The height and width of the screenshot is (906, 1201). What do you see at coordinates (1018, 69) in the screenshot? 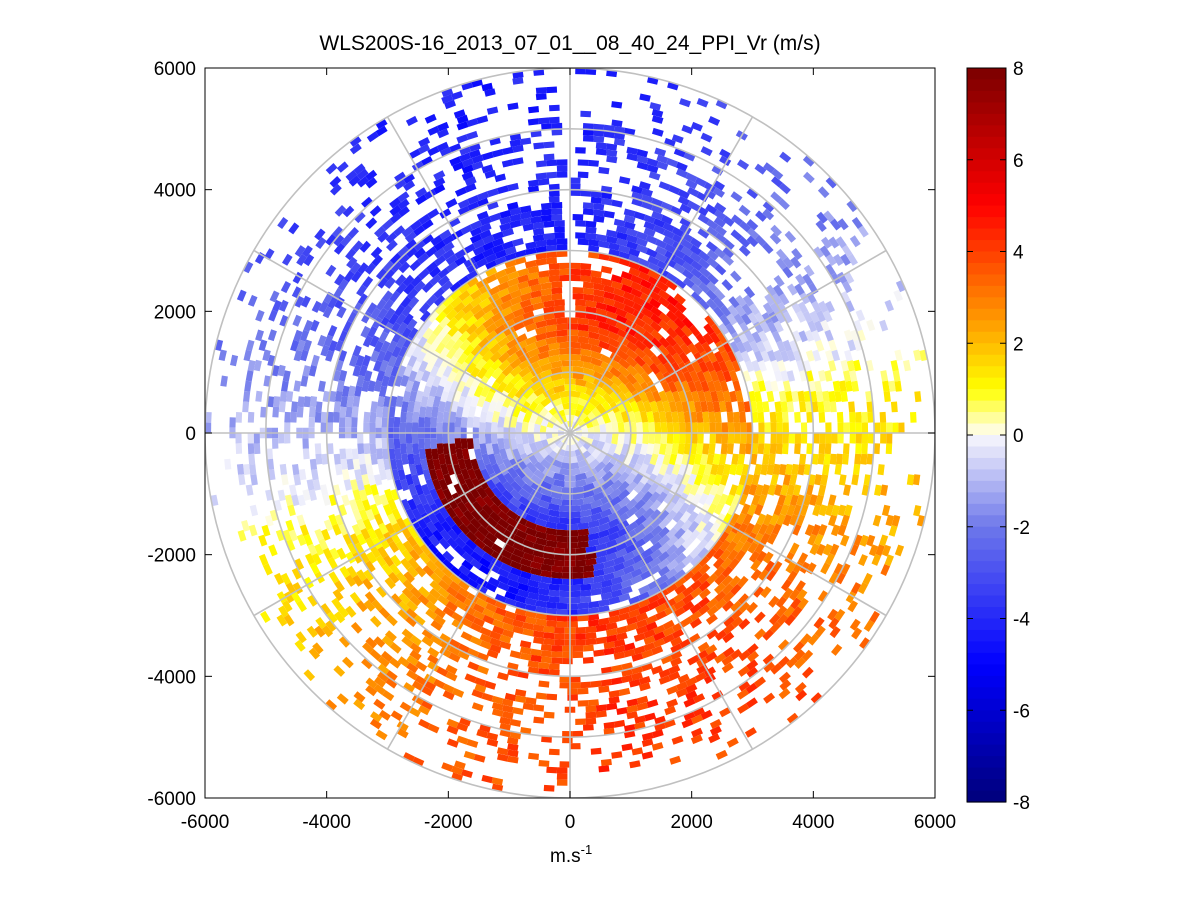
I see `colorbar-tick-label: 8` at bounding box center [1018, 69].